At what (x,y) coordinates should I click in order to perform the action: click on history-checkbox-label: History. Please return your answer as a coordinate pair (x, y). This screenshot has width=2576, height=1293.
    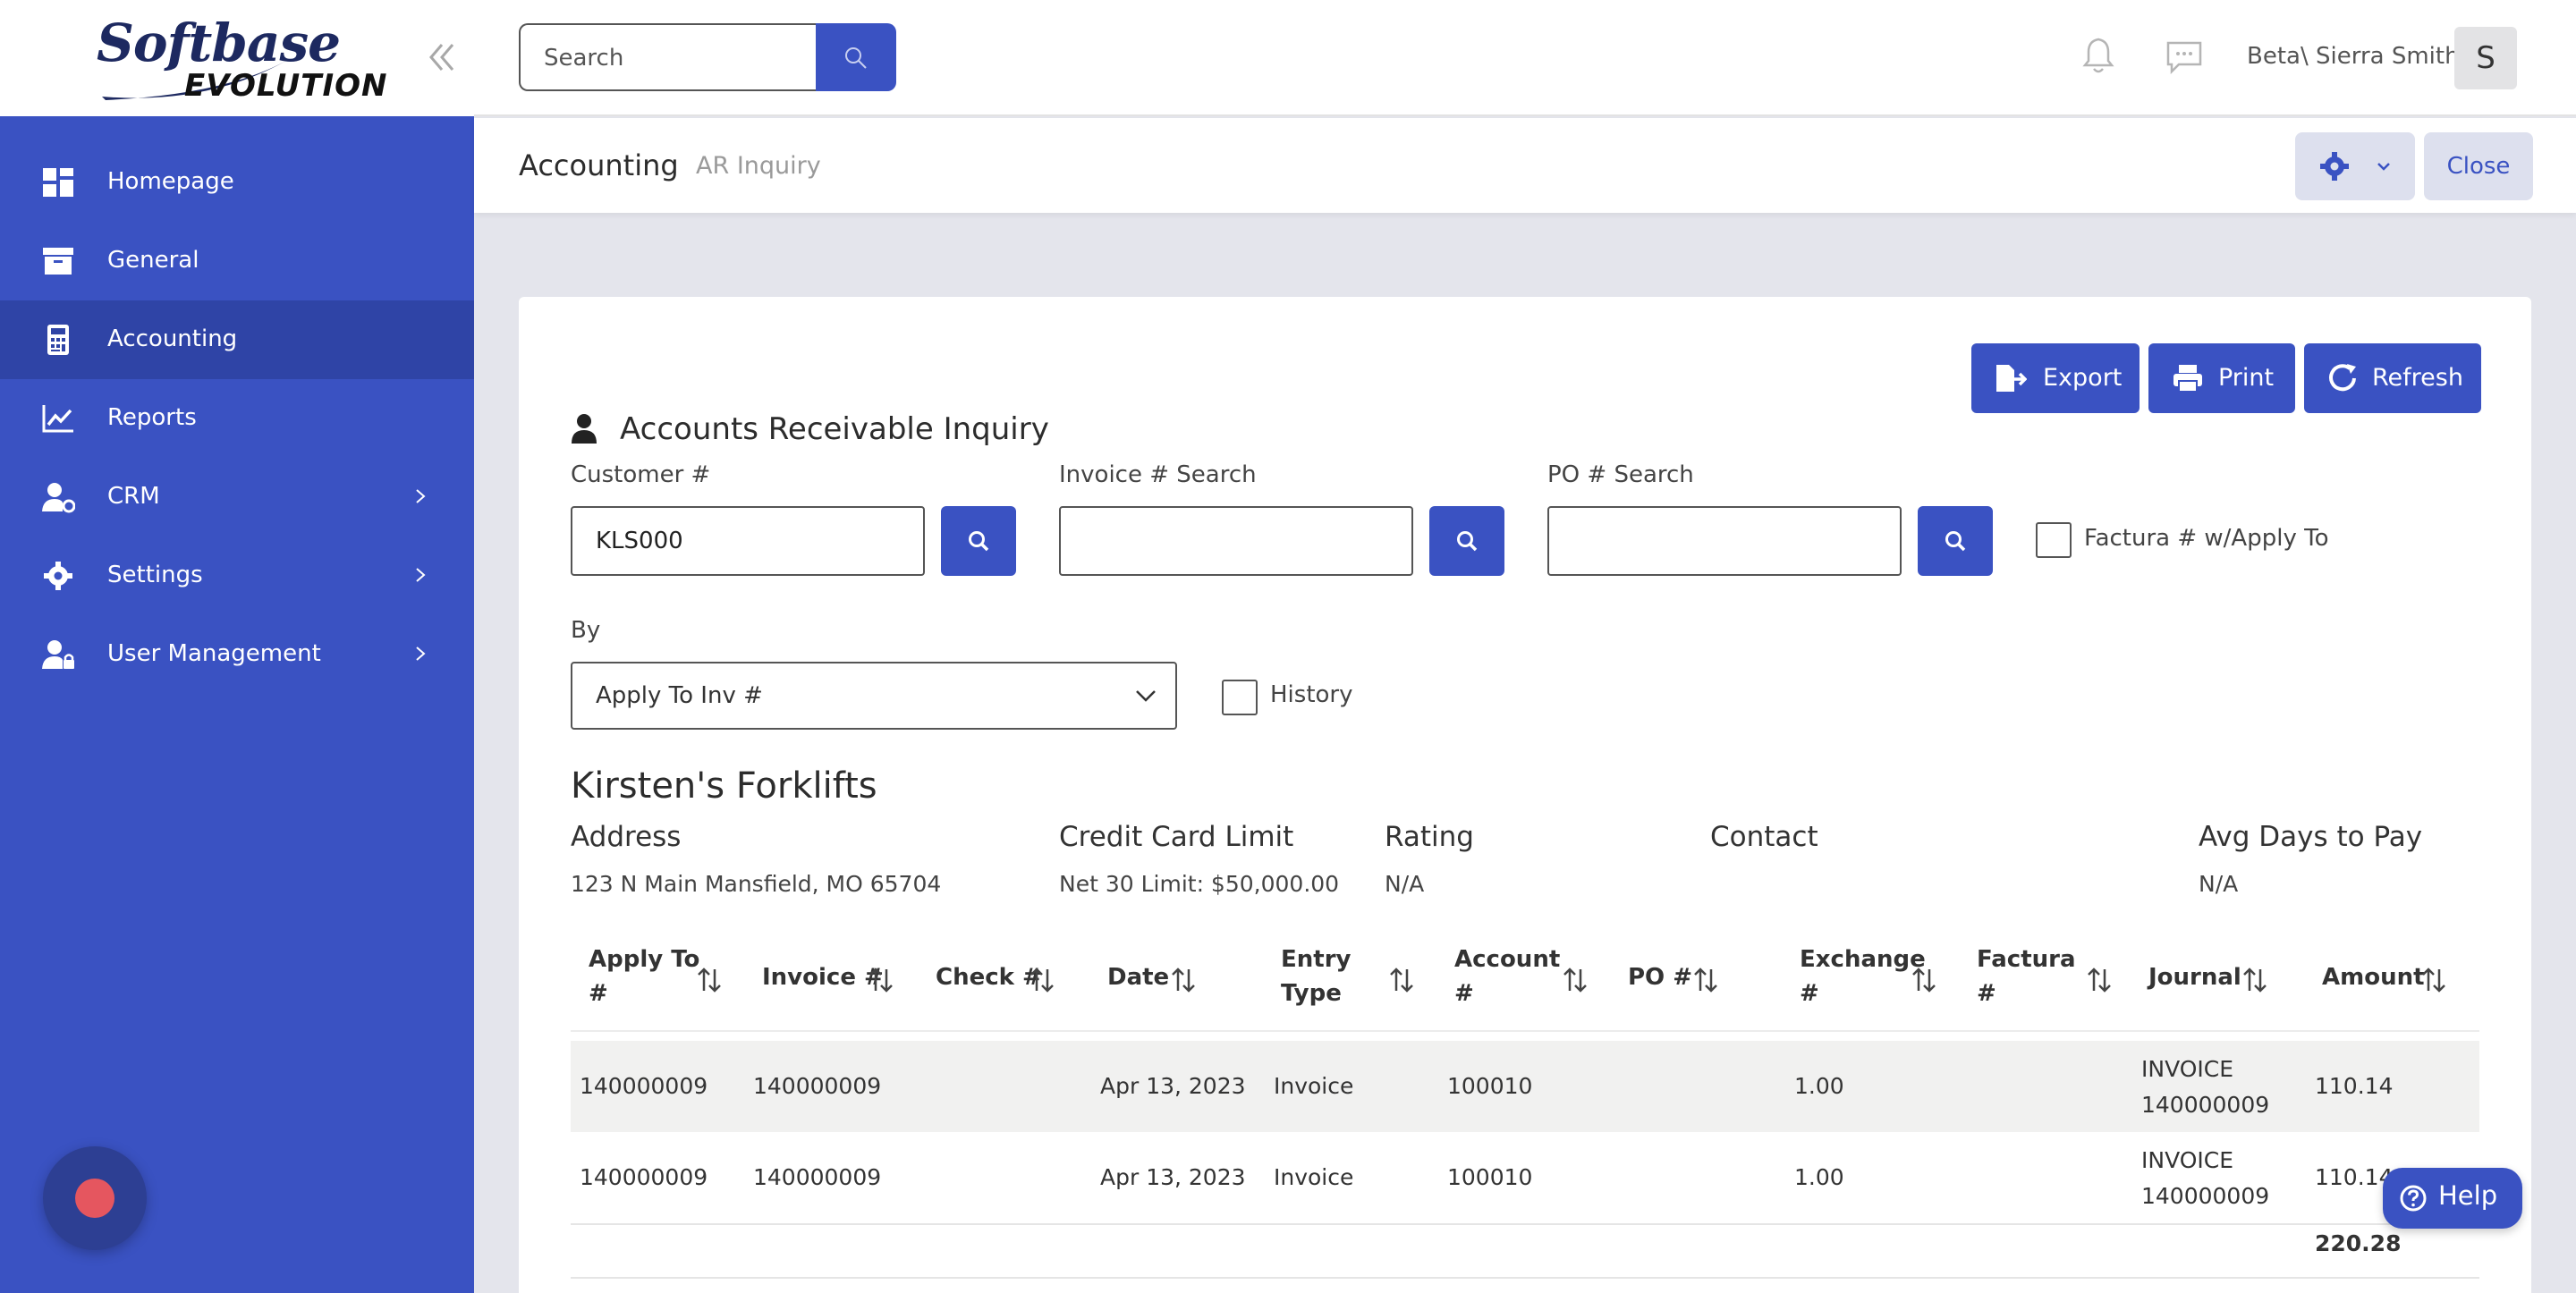
    Looking at the image, I should click on (1311, 695).